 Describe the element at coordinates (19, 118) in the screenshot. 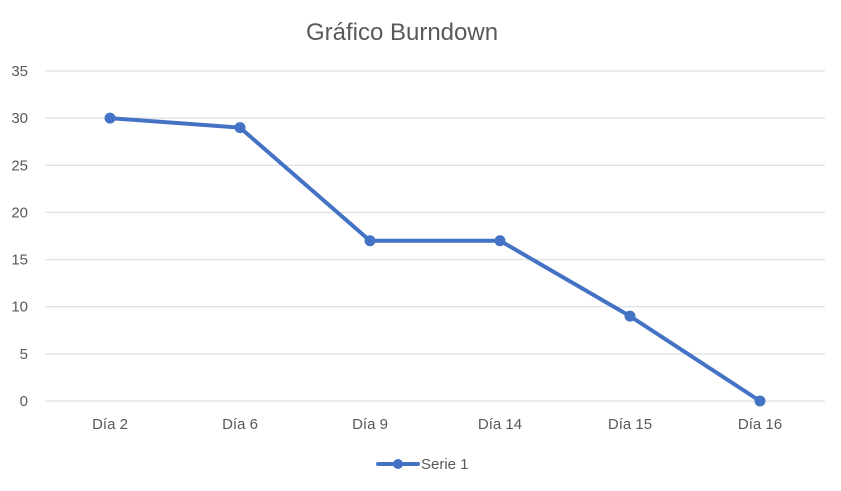

I see `y-tick-label-30: 30` at that location.